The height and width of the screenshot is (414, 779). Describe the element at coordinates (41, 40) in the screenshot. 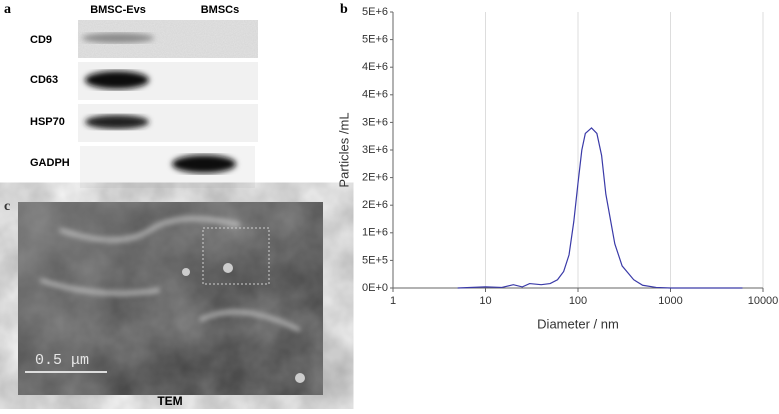

I see `row-label: CD9` at that location.